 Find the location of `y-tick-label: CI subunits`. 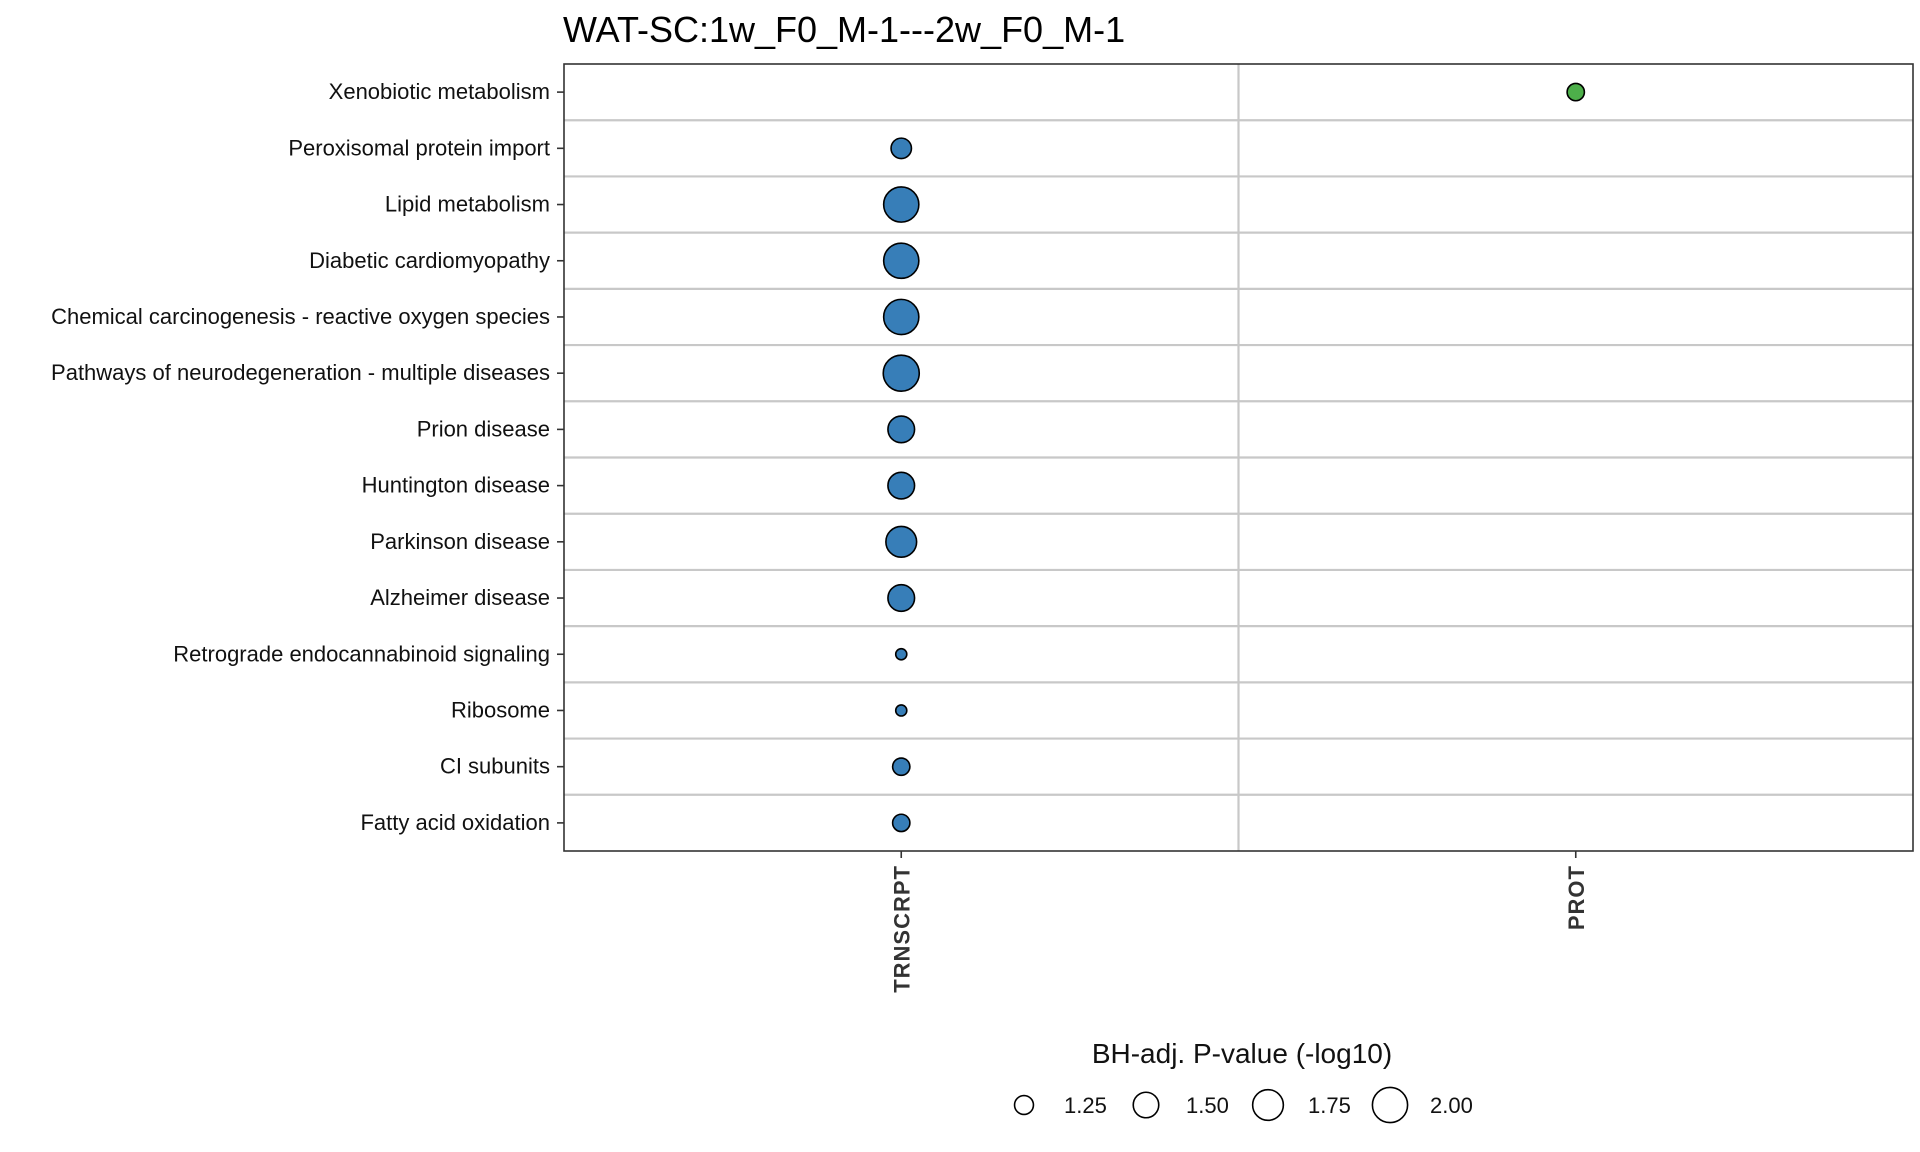

y-tick-label: CI subunits is located at coordinates (495, 766).